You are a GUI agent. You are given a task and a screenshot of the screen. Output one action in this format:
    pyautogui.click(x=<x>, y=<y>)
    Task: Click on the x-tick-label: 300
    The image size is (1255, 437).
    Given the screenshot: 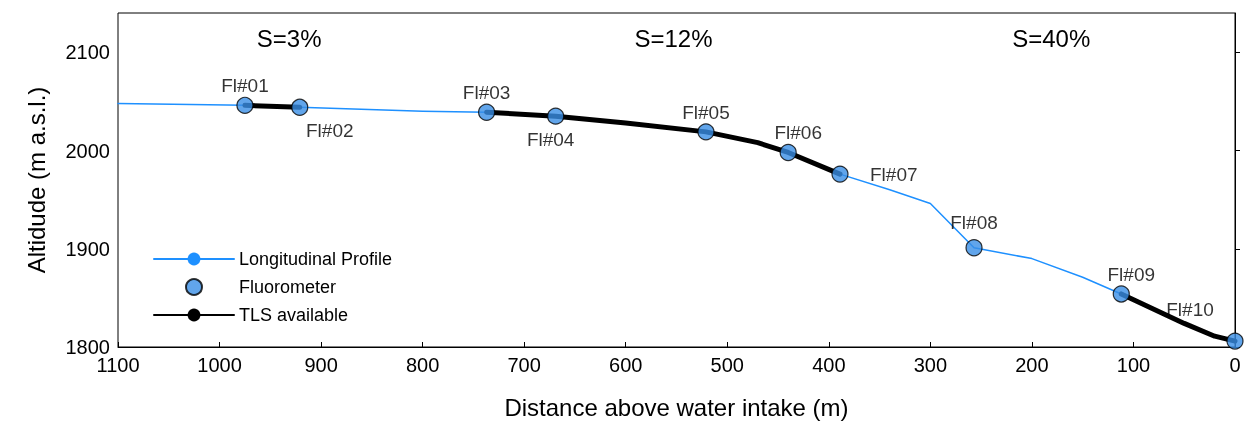 What is the action you would take?
    pyautogui.click(x=930, y=365)
    